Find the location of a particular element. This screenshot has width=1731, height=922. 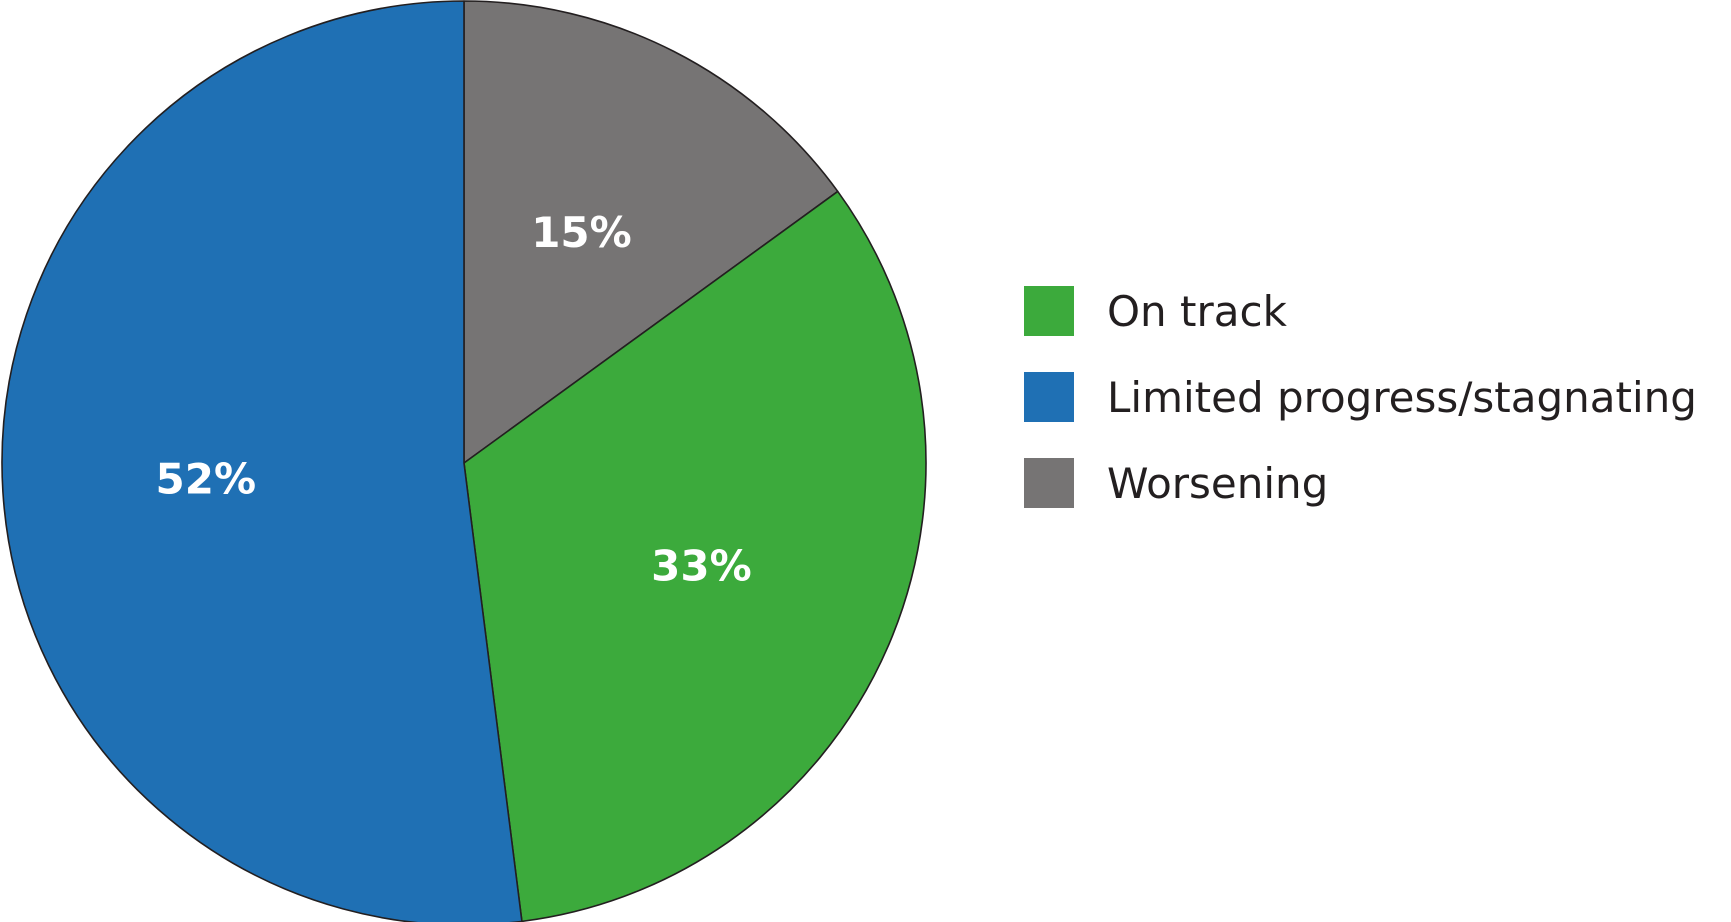

legend-label-on-track: On track is located at coordinates (1197, 311).